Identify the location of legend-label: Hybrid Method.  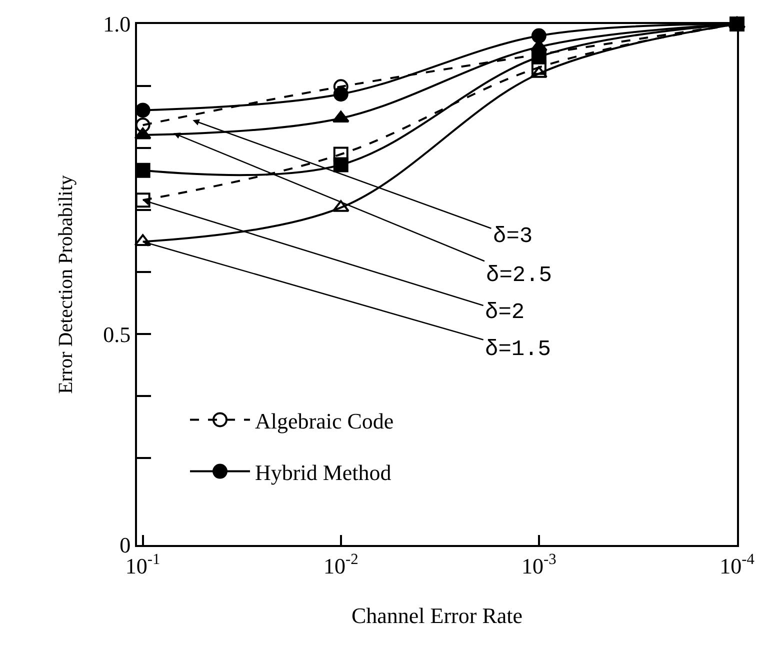
(323, 472).